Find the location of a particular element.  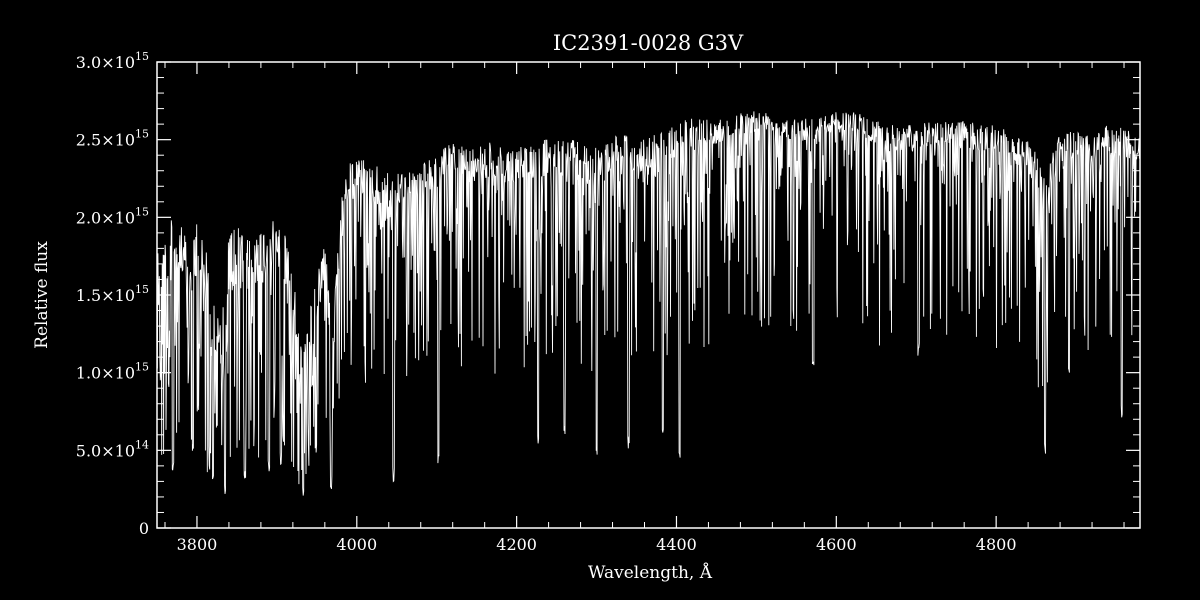

x-tick-label: 4200 is located at coordinates (516, 544).